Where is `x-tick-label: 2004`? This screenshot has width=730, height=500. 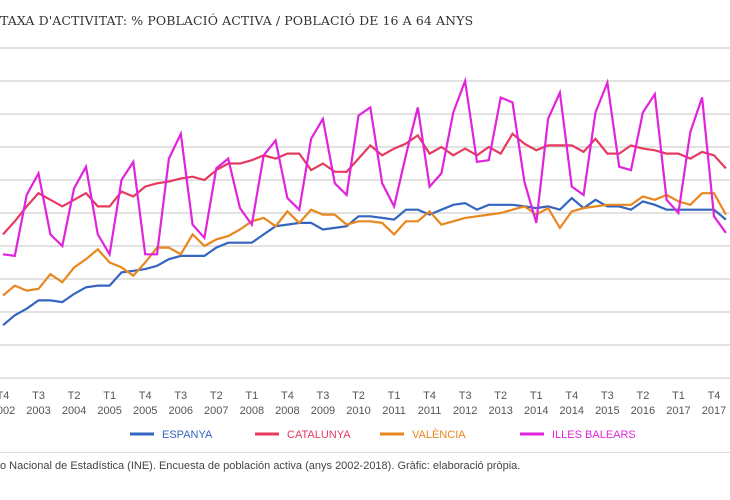
x-tick-label: 2004 is located at coordinates (74, 411).